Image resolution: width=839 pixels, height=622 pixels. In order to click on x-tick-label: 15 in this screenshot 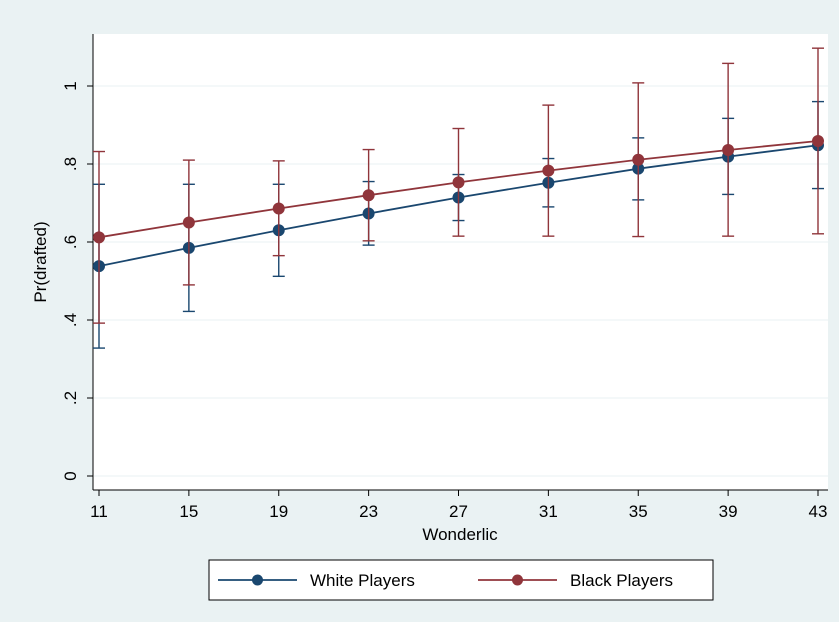, I will do `click(188, 511)`.